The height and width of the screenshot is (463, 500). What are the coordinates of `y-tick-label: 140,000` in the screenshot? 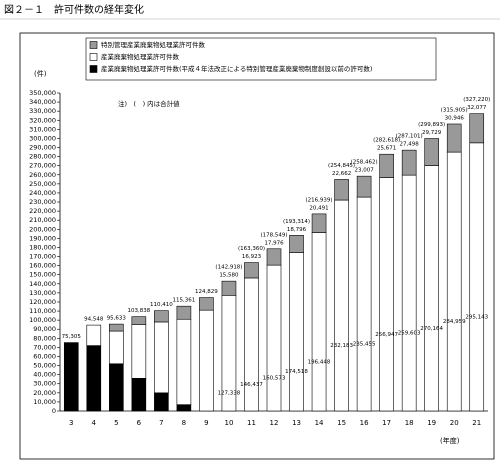 It's located at (42, 284).